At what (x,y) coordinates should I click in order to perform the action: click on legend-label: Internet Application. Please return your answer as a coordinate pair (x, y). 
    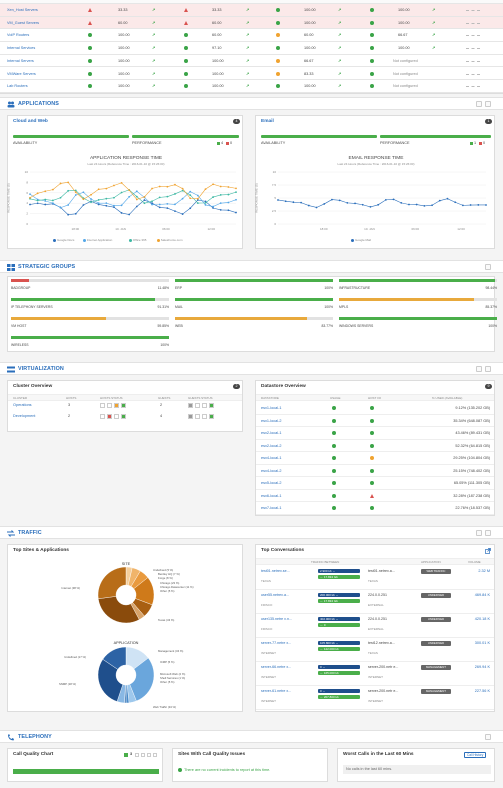
    Looking at the image, I should click on (99, 240).